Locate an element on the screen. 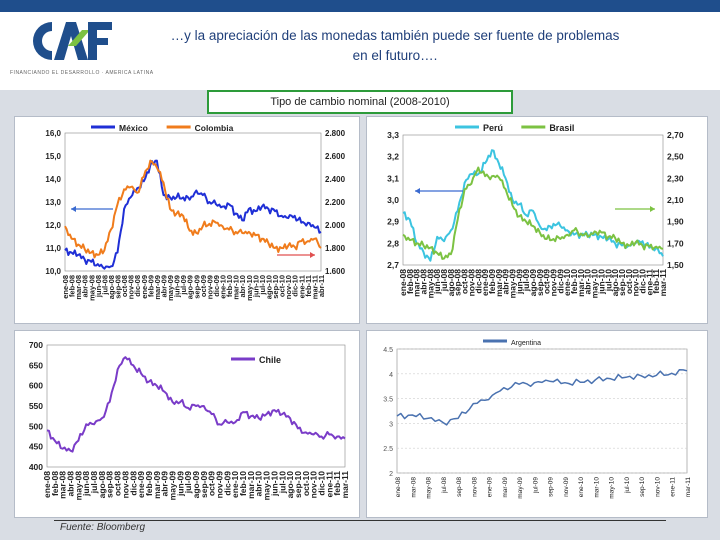  y-tick-label: 4.5 is located at coordinates (388, 350).